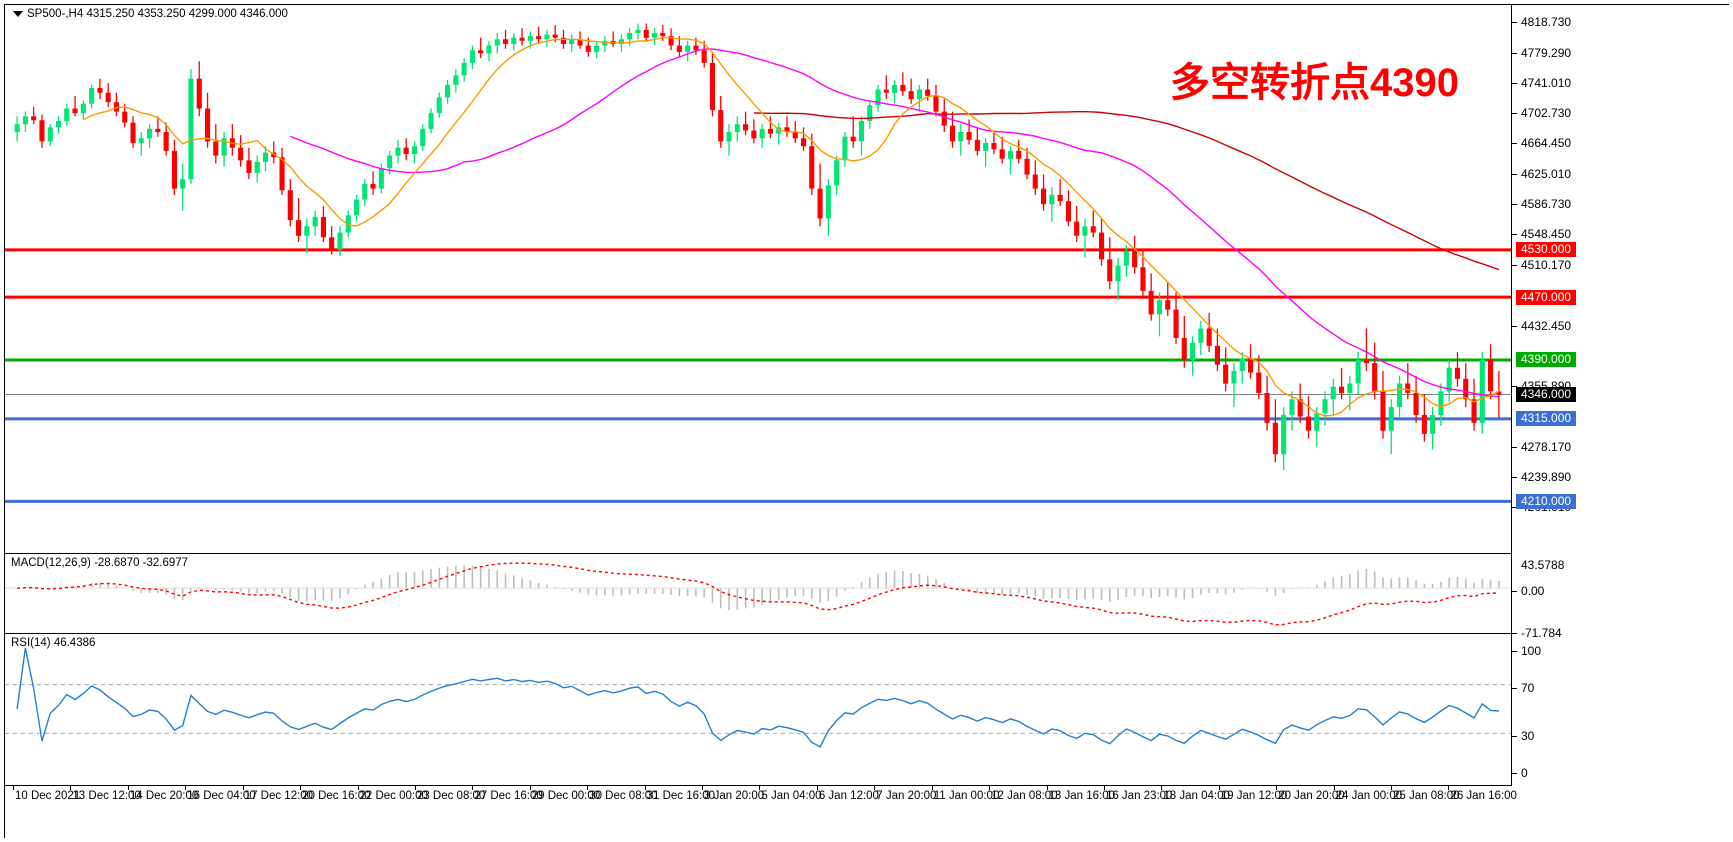 The height and width of the screenshot is (842, 1733). I want to click on rsi-plot, so click(758, 697).